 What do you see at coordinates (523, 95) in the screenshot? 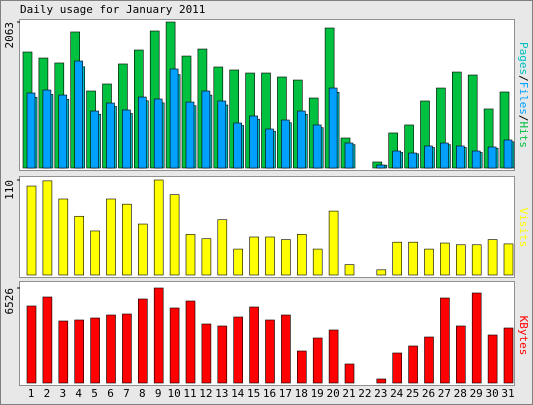
I see `legend: Pages/Files/Hits` at bounding box center [523, 95].